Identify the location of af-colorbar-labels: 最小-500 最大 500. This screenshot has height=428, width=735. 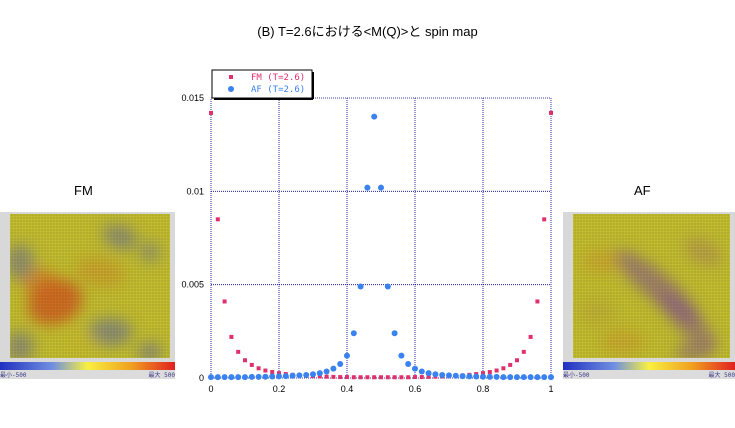
(649, 374).